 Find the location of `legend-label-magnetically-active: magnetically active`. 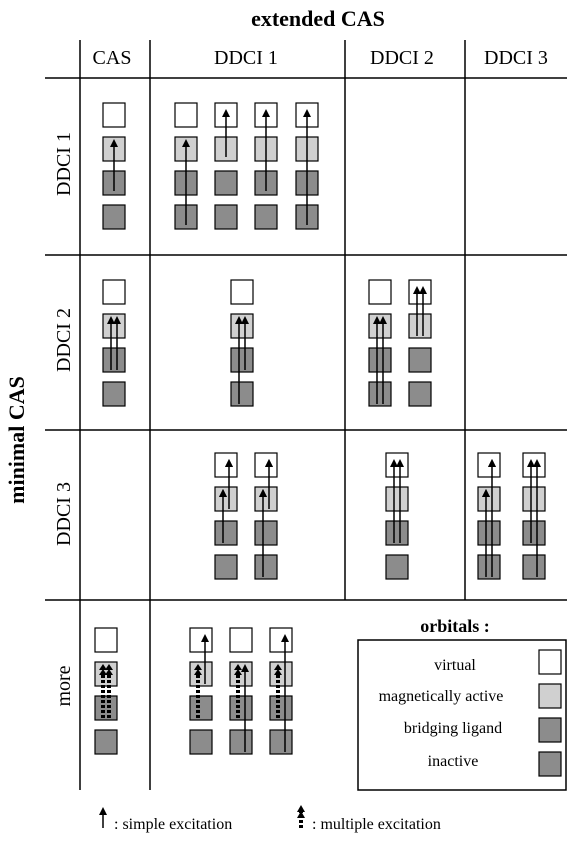

legend-label-magnetically-active: magnetically active is located at coordinates (441, 696).